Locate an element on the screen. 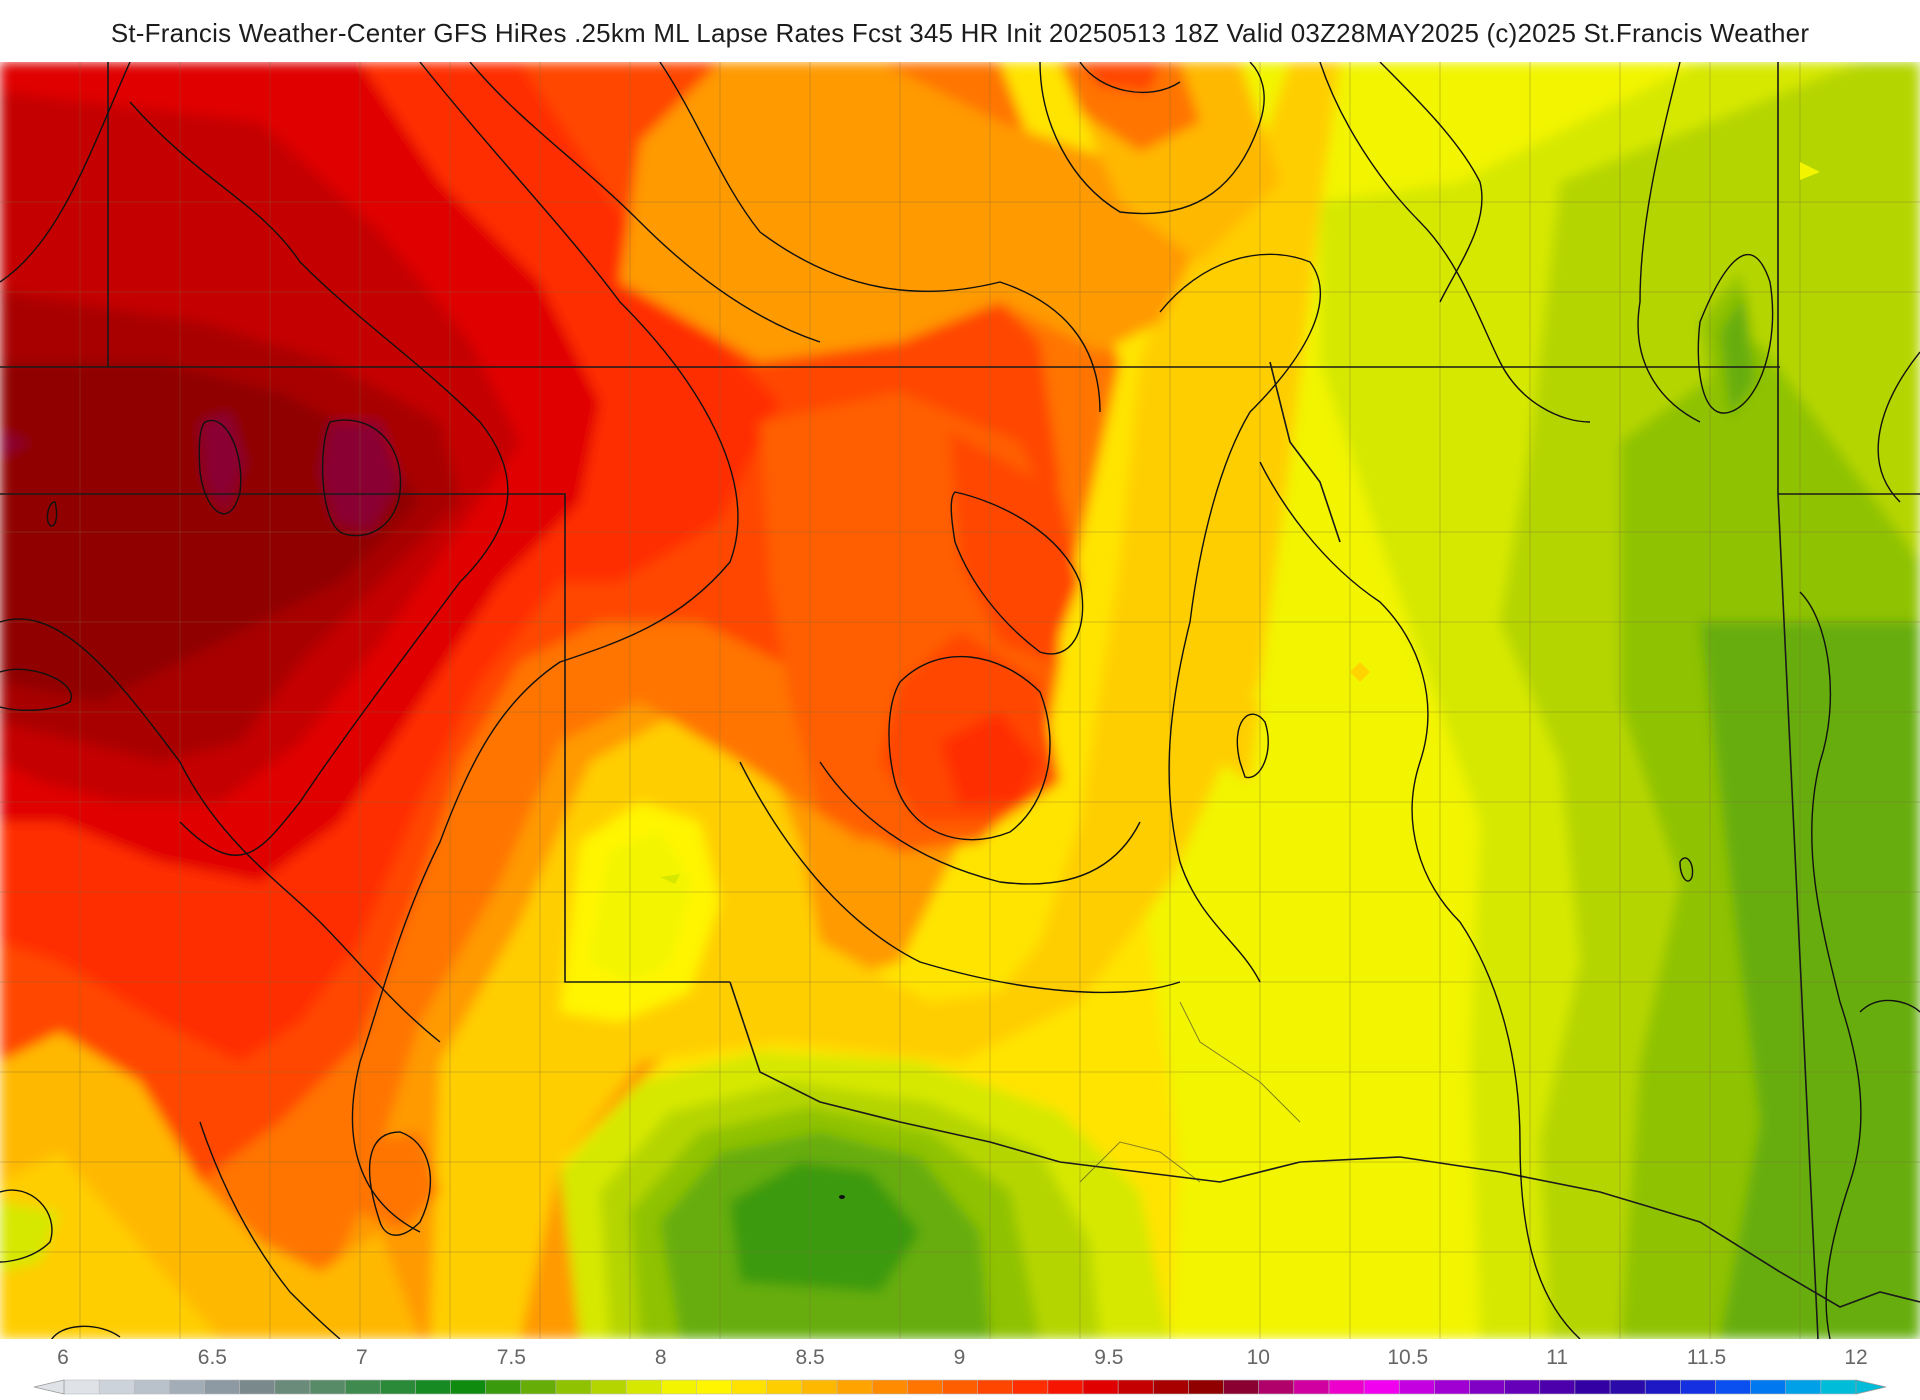  colorbar-tick-label: 10.5 is located at coordinates (1407, 1357).